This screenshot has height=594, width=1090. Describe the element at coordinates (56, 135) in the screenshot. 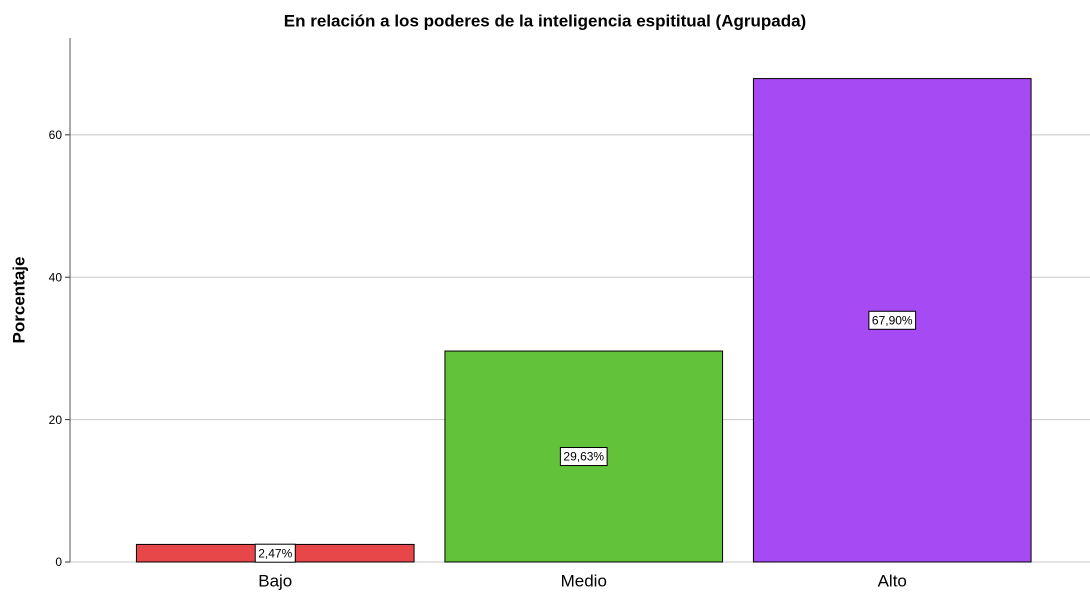

I see `y-tick-label: 60` at that location.